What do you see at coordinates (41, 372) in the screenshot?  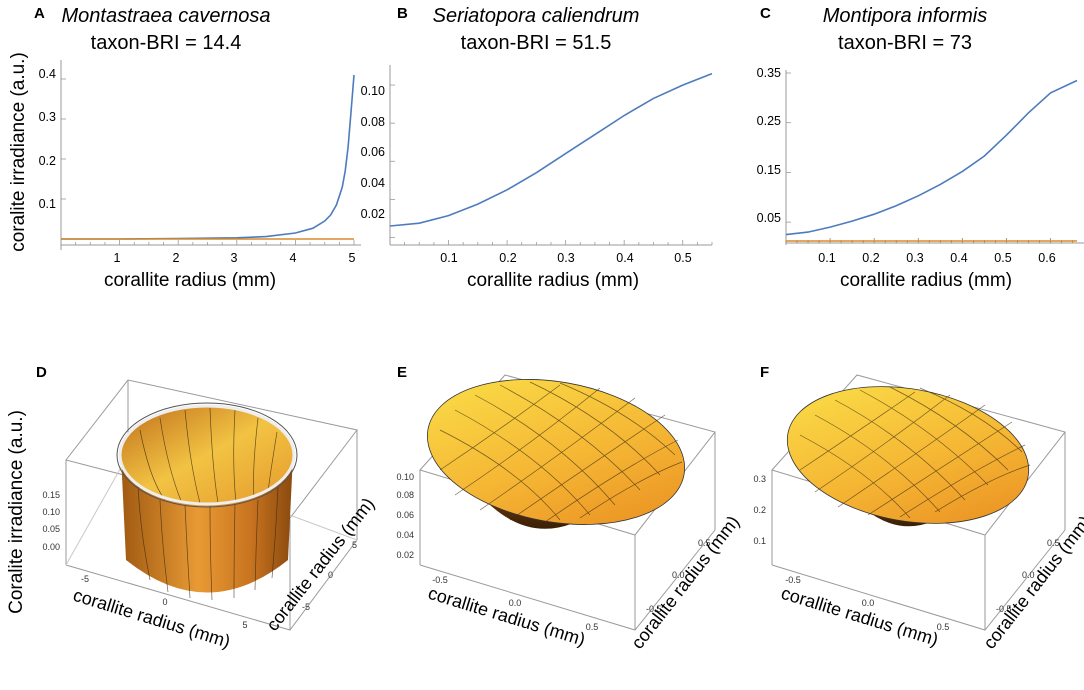 I see `panel-letter-d: D` at bounding box center [41, 372].